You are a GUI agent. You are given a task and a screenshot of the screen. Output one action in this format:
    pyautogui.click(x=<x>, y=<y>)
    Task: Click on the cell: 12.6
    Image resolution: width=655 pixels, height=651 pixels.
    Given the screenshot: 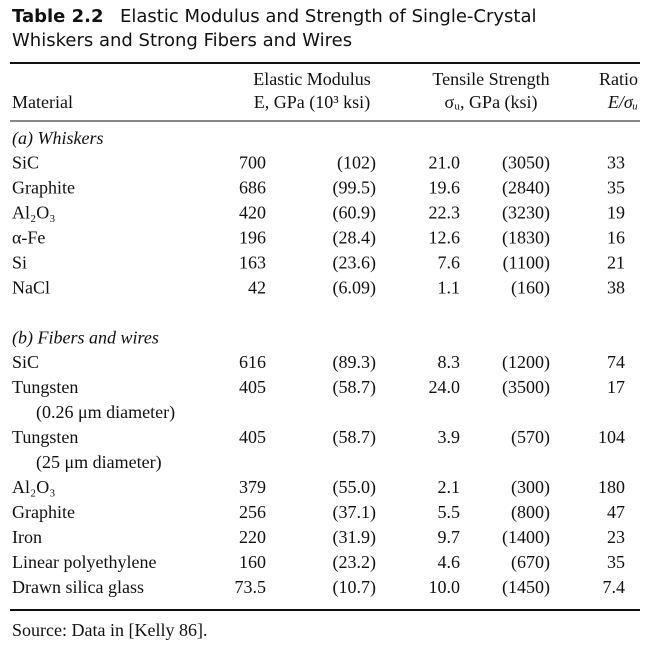 What is the action you would take?
    pyautogui.click(x=445, y=238)
    